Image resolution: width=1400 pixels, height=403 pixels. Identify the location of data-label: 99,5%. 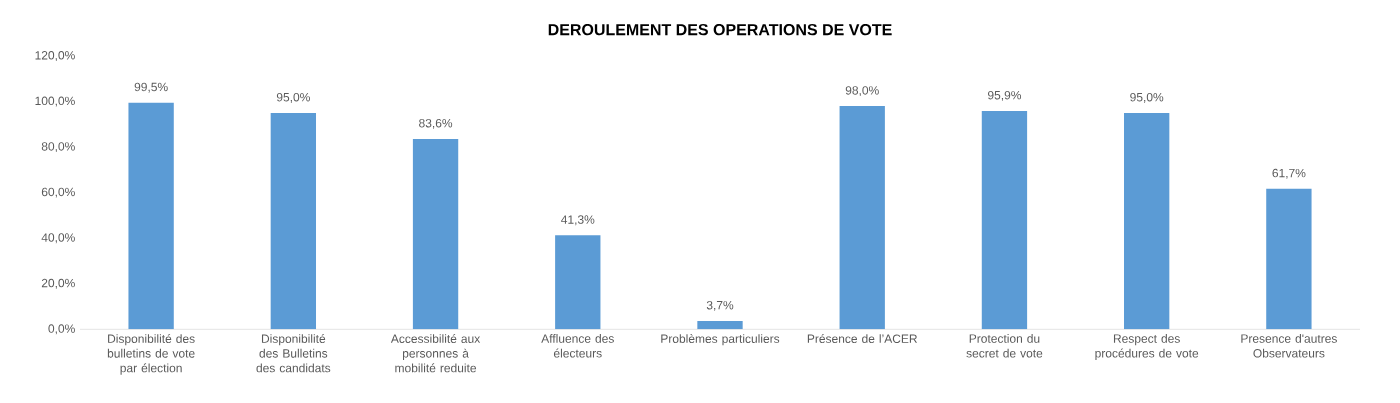
(151, 87).